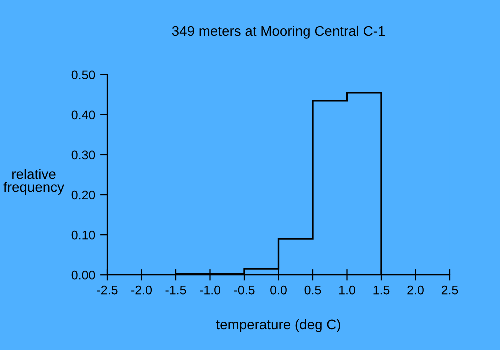  I want to click on x-tick-label: 0.5, so click(313, 290).